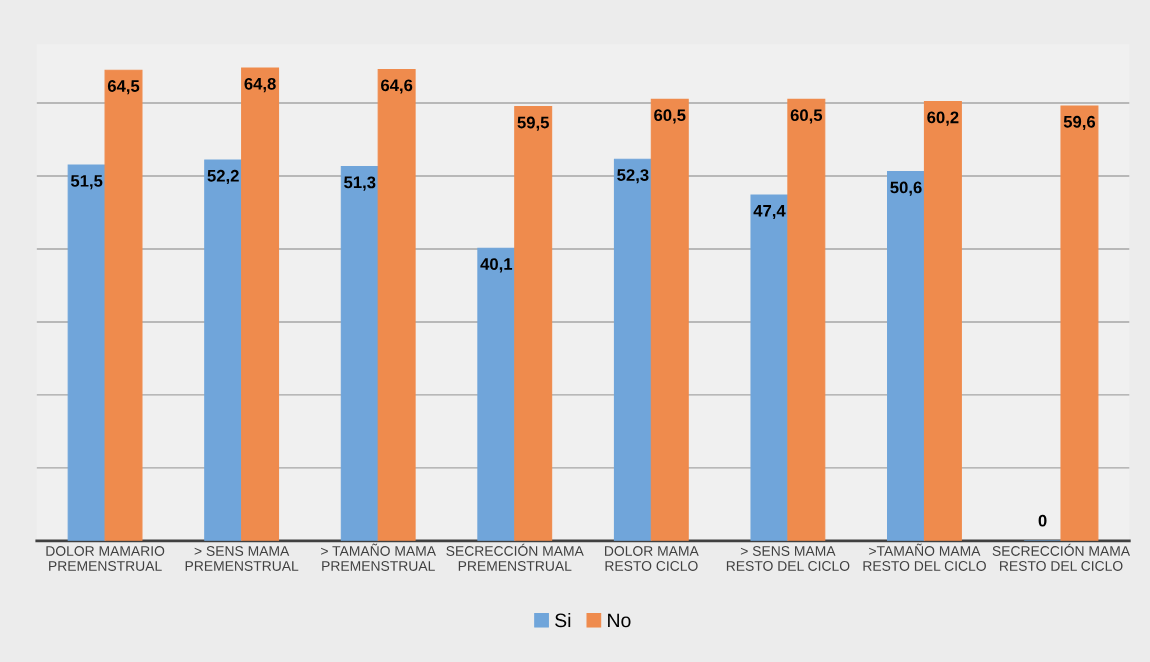  I want to click on data-label: 59,5, so click(533, 123).